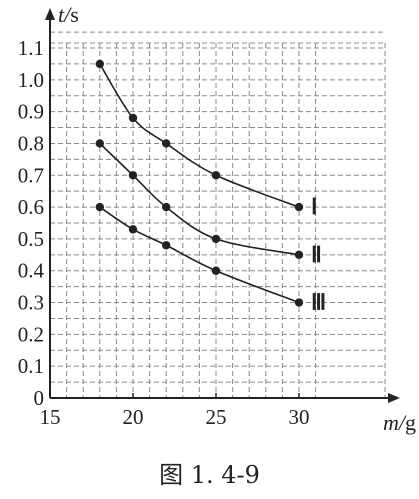 This screenshot has width=419, height=499. I want to click on y-tick-label: 0.2, so click(31, 334).